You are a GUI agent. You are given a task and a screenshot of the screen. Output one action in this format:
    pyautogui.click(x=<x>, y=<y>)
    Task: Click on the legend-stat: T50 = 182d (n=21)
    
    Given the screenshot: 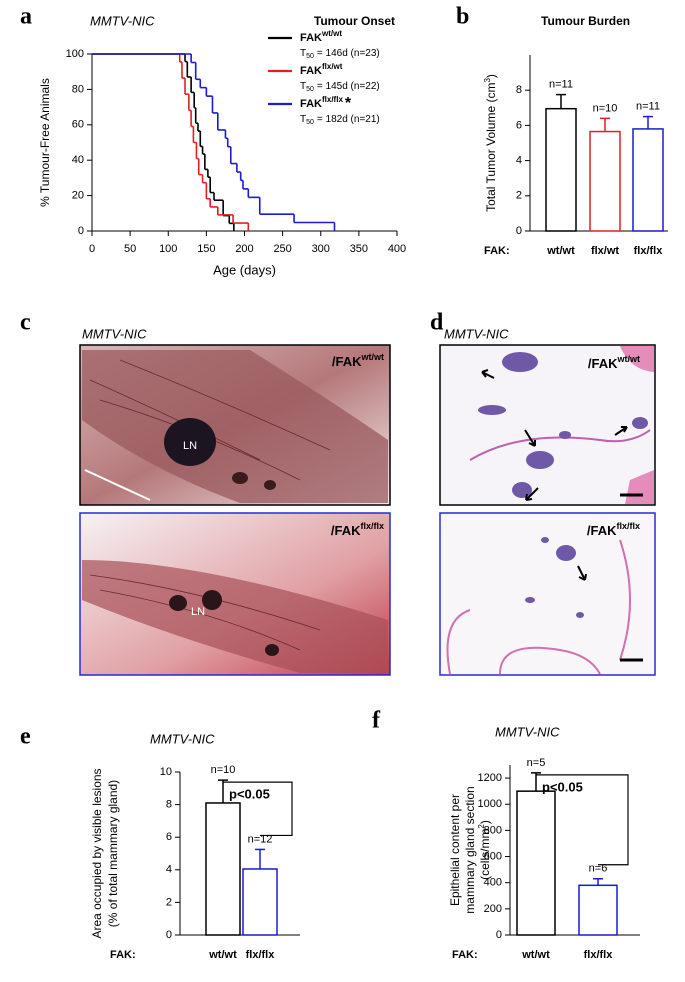 What is the action you would take?
    pyautogui.click(x=340, y=120)
    